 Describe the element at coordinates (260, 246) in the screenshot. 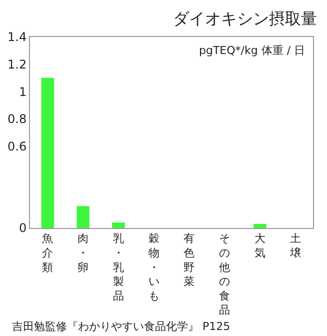

I see `x-tick-label: 大気` at that location.